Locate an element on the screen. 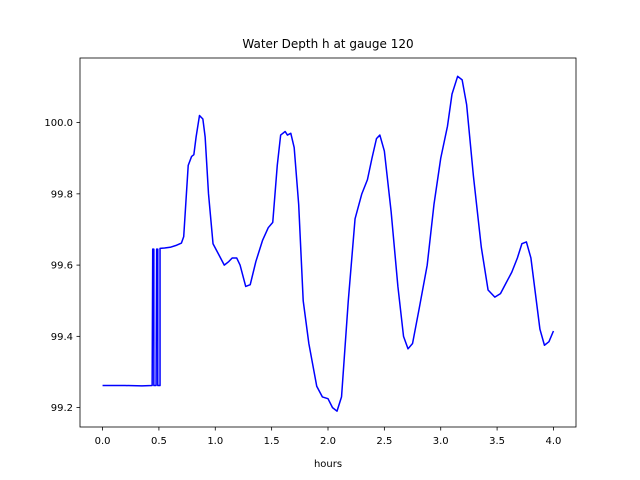 The image size is (640, 480). x-ticks: 0.0 0.5 1.0 1.5 2.0 2.5 3.0 3.5 4.0 is located at coordinates (328, 437).